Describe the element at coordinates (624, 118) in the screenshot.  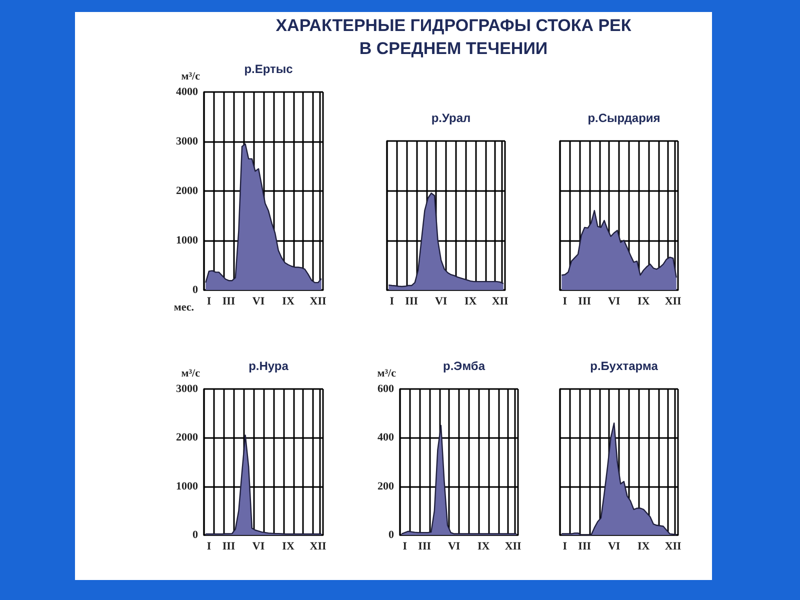
I see `chart-title: р.Сырдария` at that location.